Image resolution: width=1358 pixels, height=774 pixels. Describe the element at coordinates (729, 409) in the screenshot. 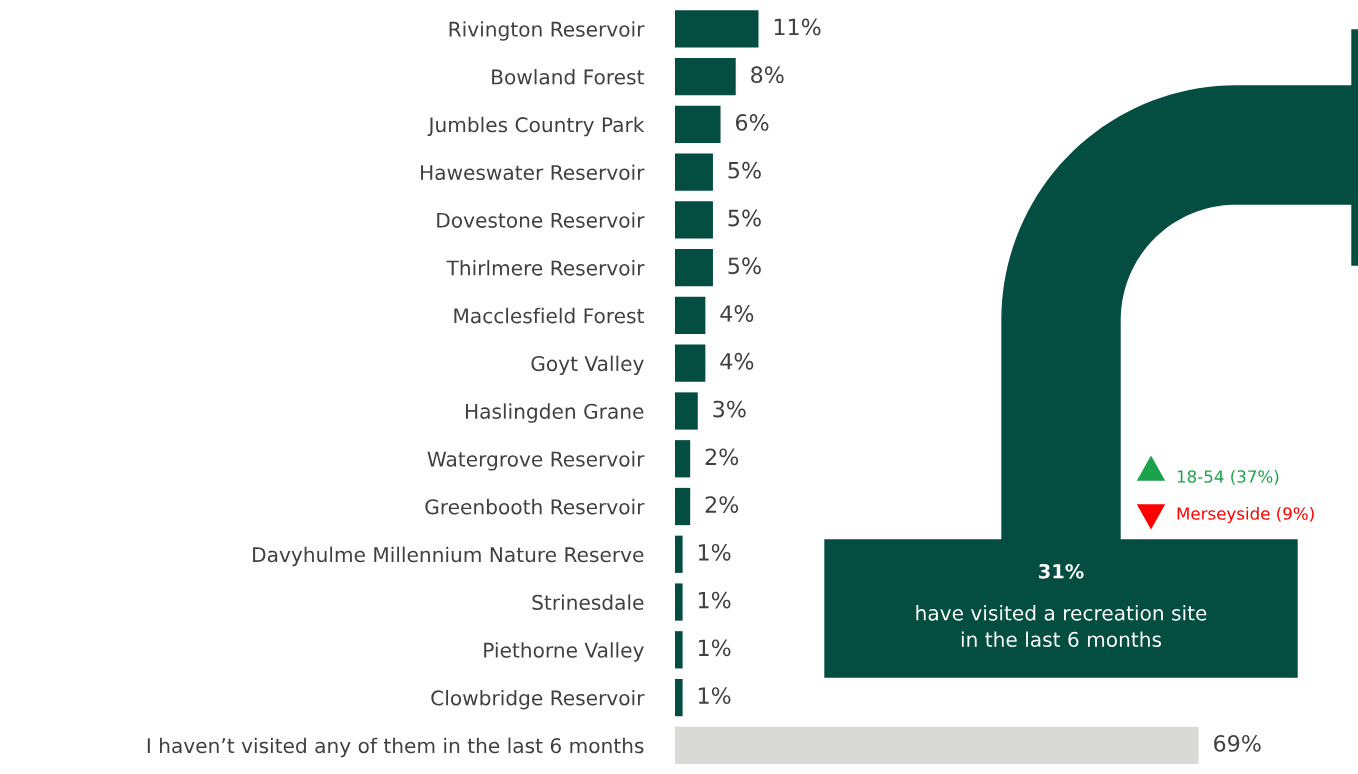

I see `data-label: 3%` at that location.